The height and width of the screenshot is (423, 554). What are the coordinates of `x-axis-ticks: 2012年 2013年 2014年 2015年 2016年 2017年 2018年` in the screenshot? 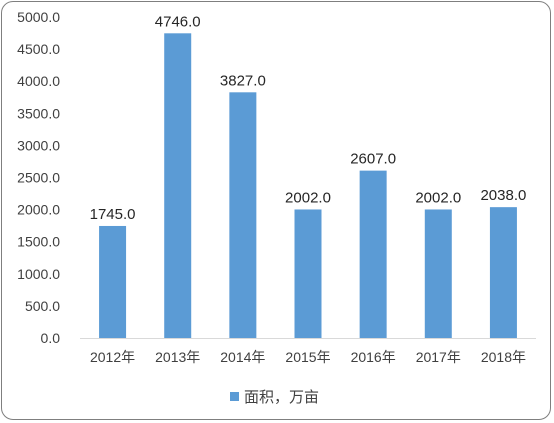 It's located at (308, 357).